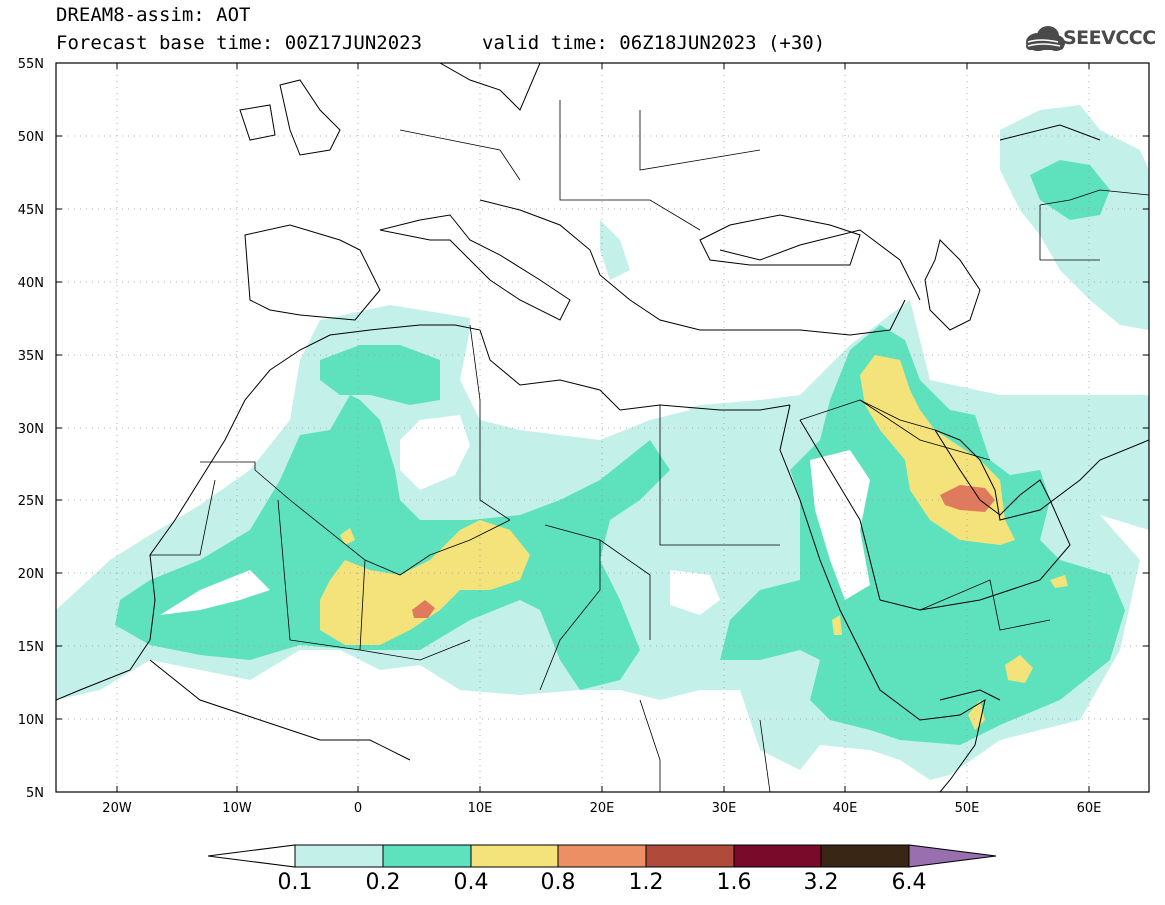  Describe the element at coordinates (724, 808) in the screenshot. I see `lon-label: 30E` at that location.